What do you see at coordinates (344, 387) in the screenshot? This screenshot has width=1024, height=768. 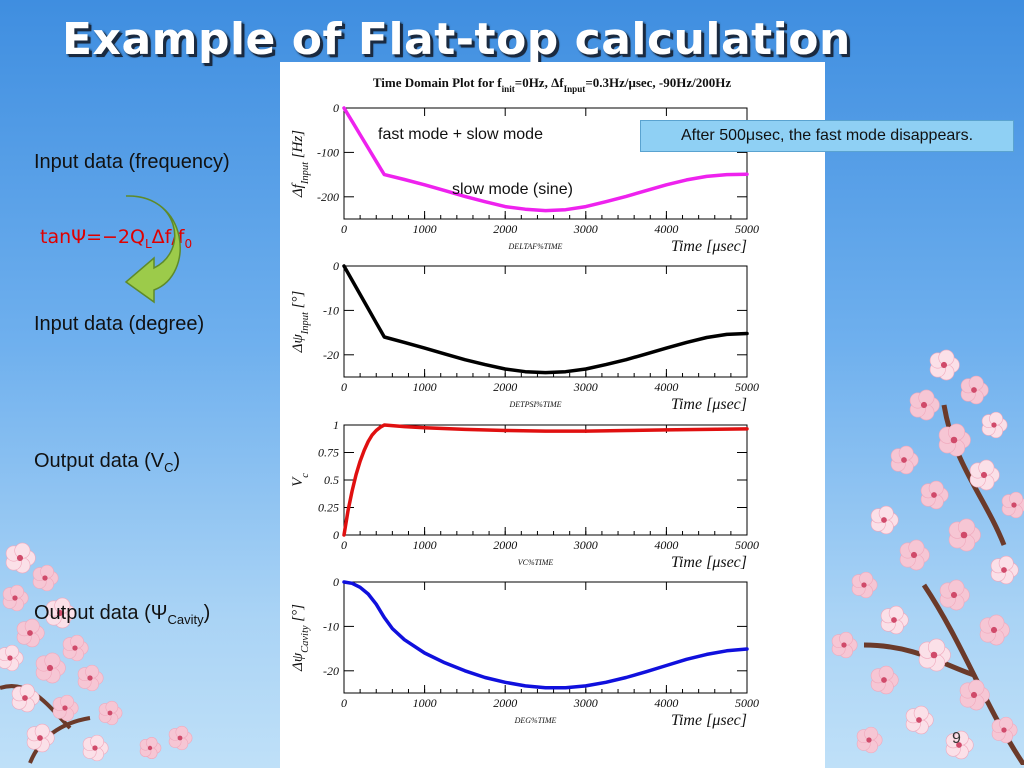 I see `x-tick-label: 0` at bounding box center [344, 387].